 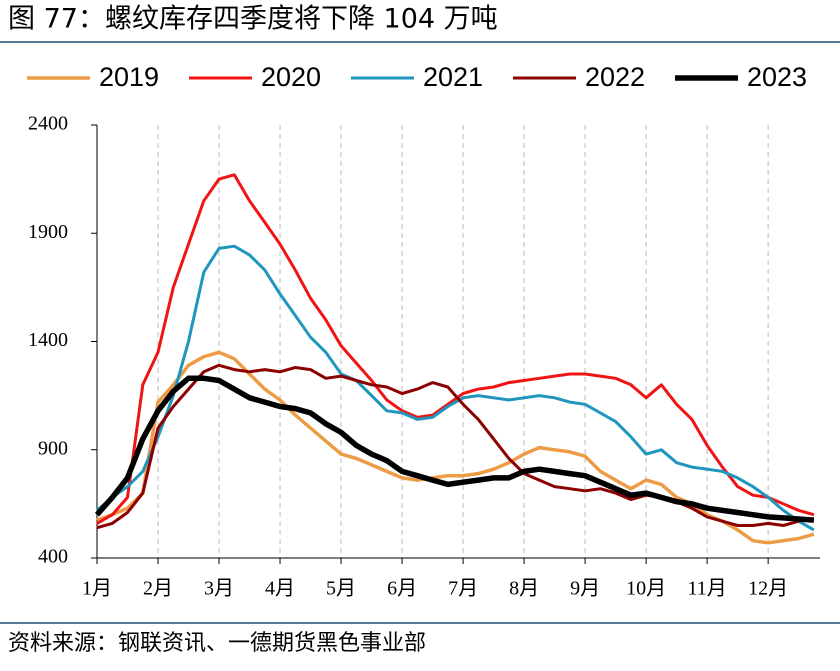 I want to click on legend-label: 2019, so click(x=129, y=77).